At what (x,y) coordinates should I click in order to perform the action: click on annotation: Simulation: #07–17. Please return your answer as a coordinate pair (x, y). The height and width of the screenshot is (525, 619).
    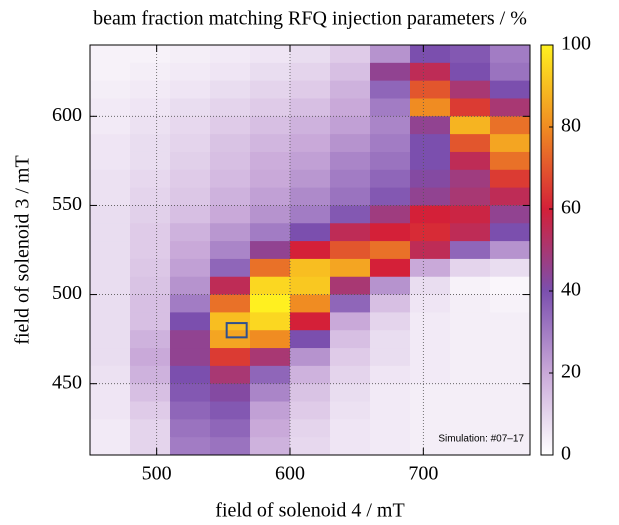
    Looking at the image, I should click on (481, 439).